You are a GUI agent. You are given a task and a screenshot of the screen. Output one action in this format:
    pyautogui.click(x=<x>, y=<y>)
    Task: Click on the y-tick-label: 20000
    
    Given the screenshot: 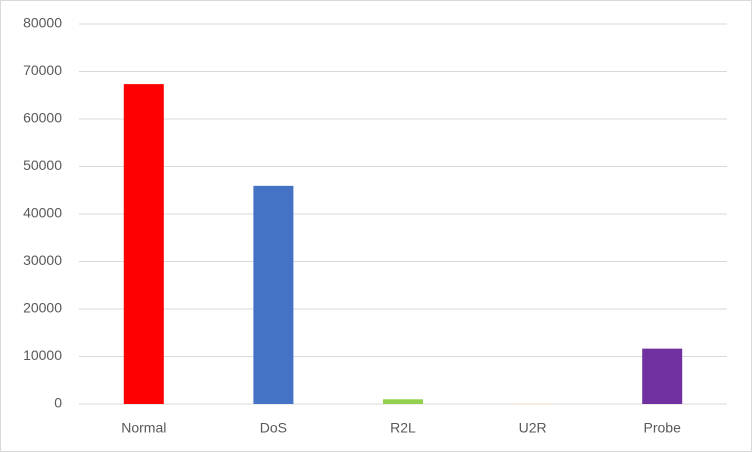 What is the action you would take?
    pyautogui.click(x=42, y=308)
    